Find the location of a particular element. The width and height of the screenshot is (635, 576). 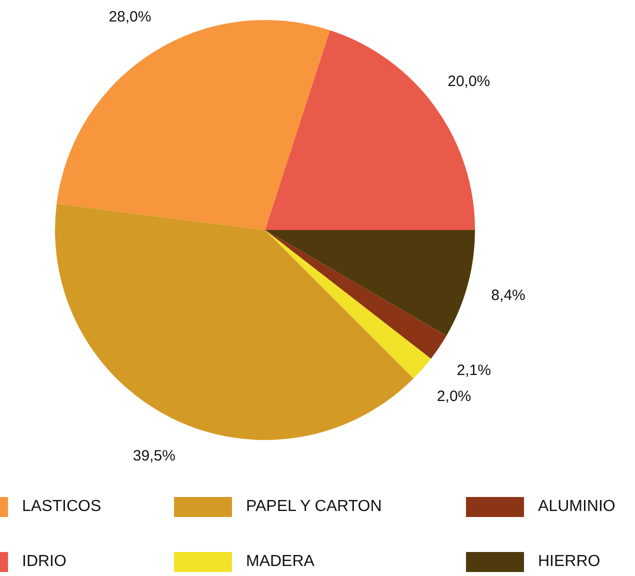

data-label: 2,1% is located at coordinates (473, 371).